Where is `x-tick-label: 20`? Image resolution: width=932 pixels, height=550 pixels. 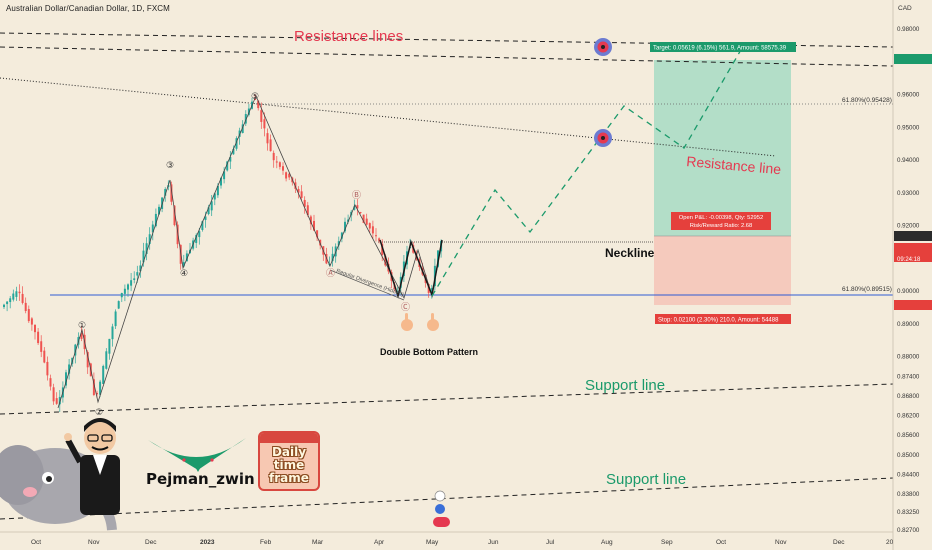 x-tick-label: 20 is located at coordinates (890, 542).